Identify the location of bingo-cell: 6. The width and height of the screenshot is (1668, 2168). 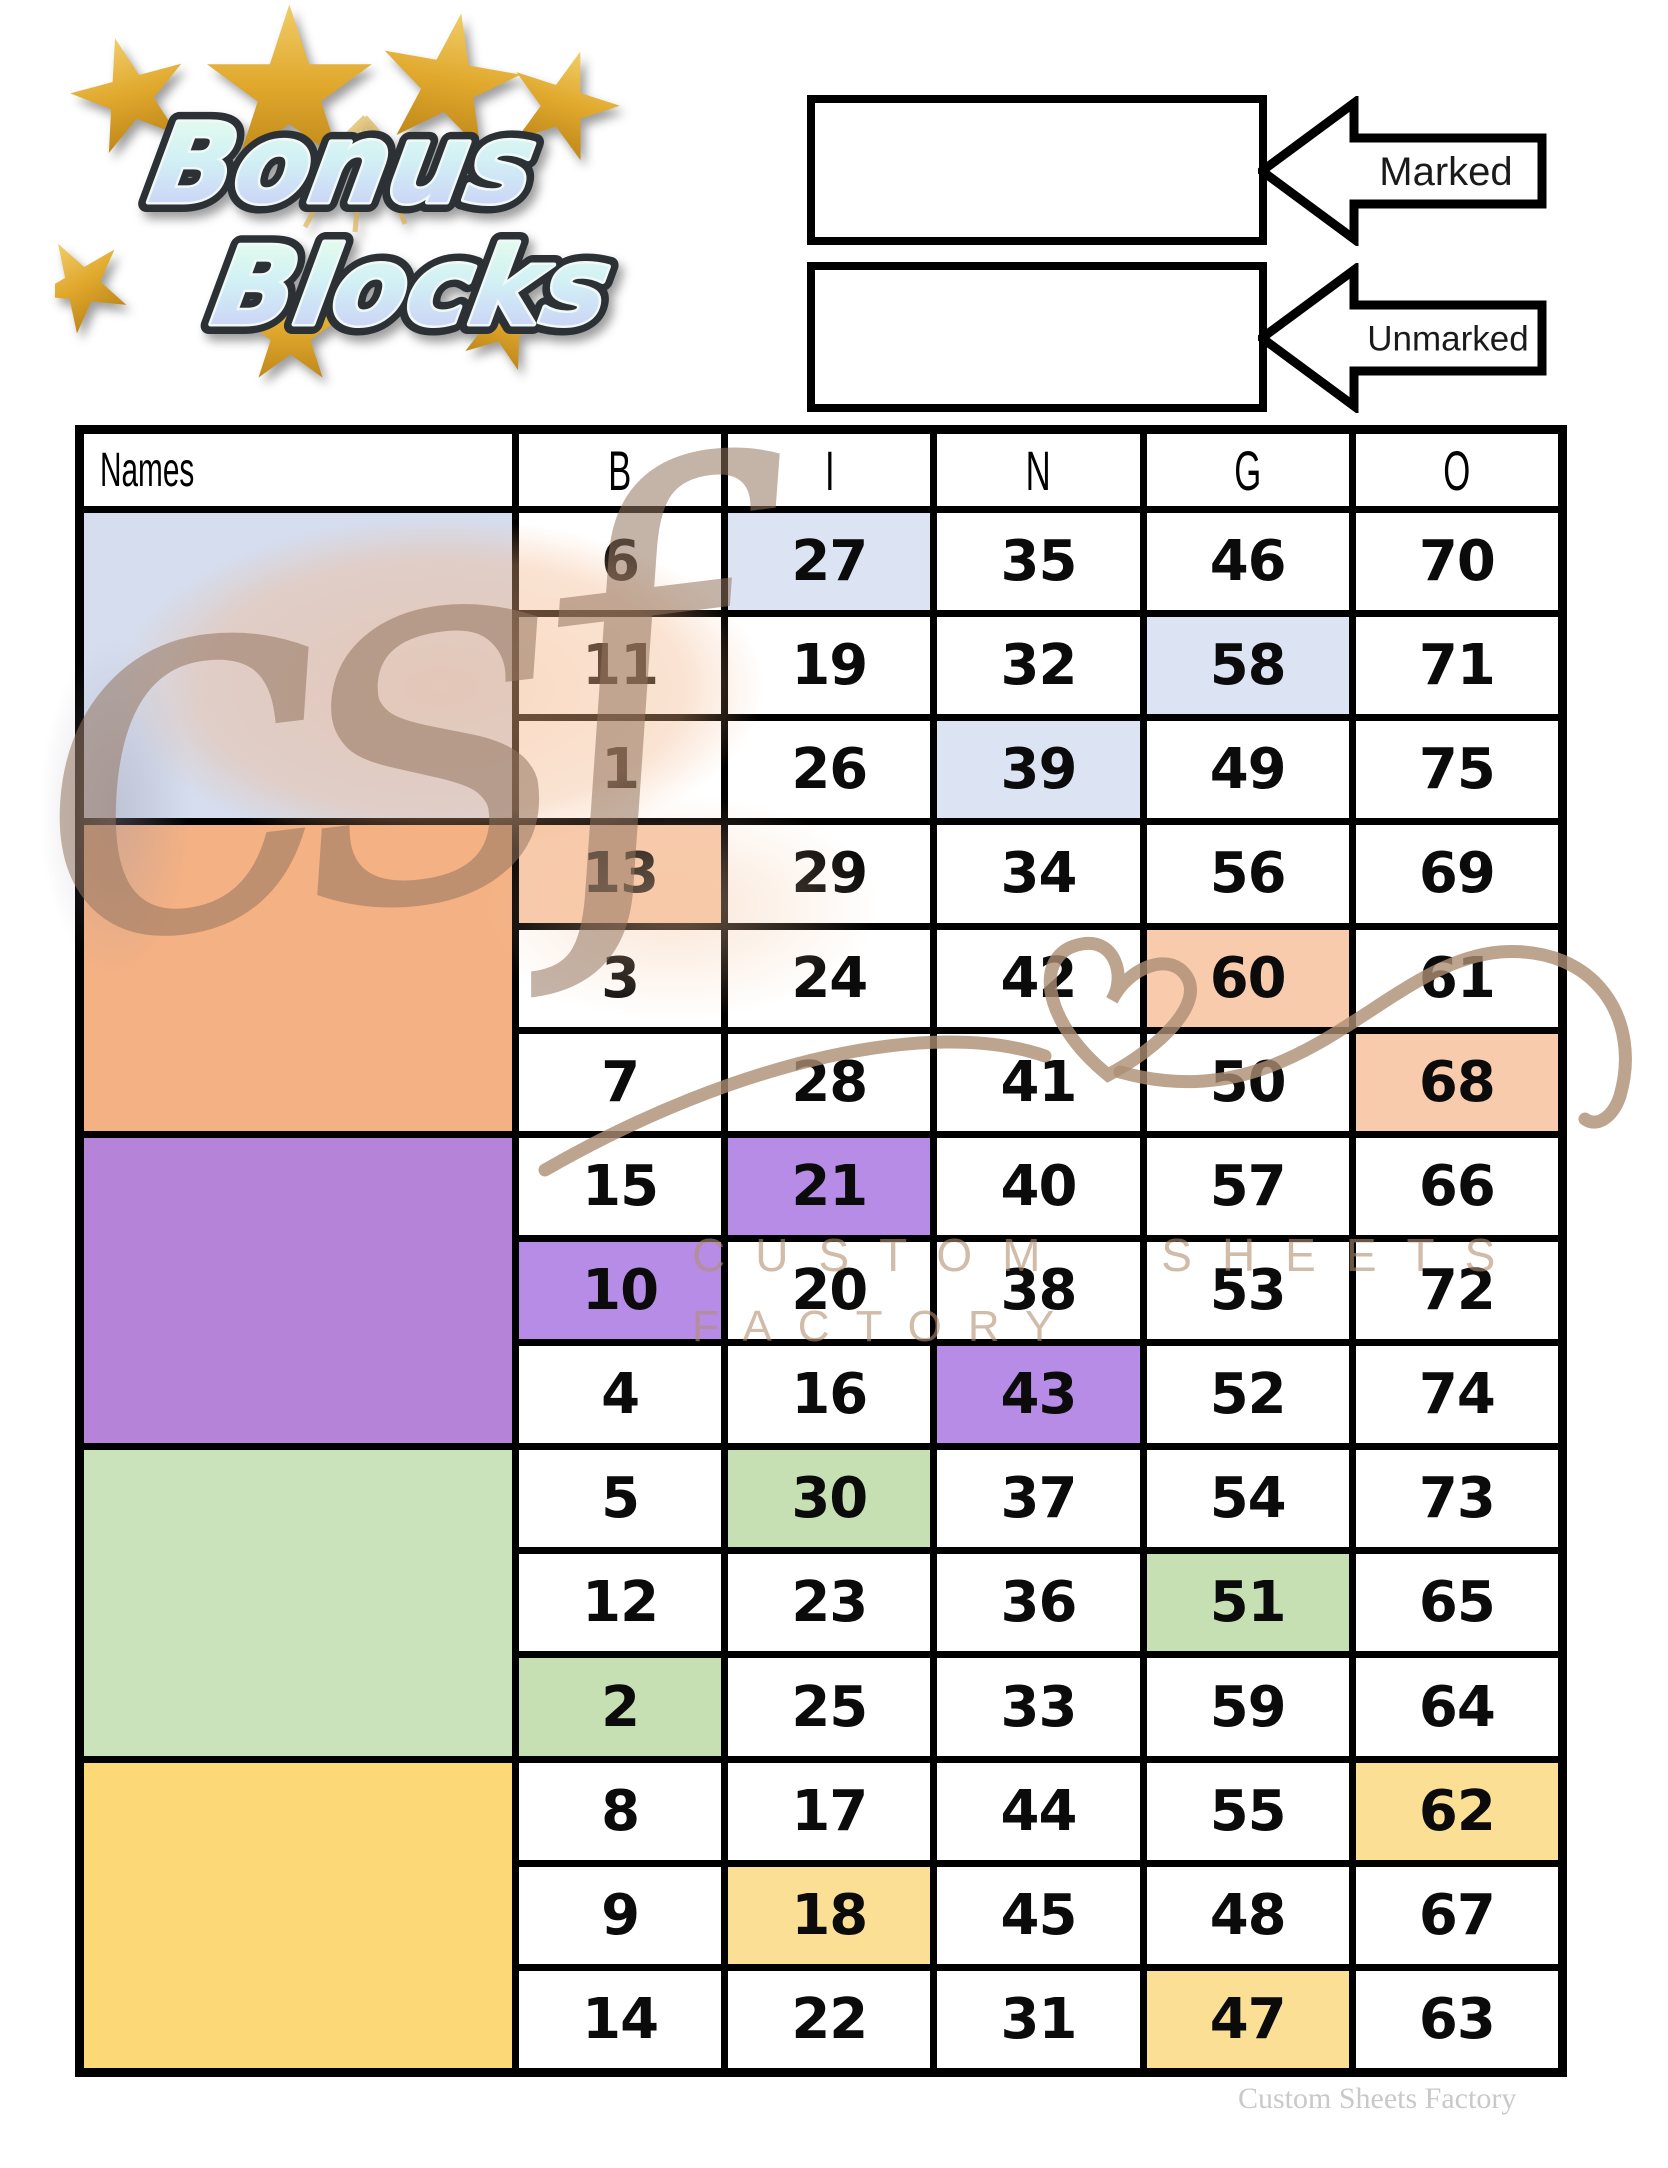
(620, 562).